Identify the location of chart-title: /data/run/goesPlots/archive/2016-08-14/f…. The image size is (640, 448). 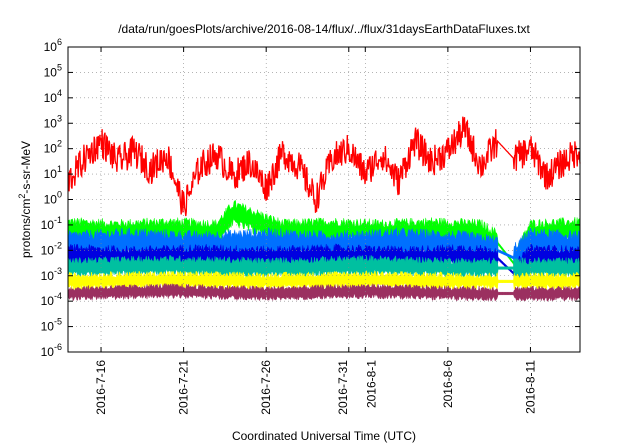
(324, 29).